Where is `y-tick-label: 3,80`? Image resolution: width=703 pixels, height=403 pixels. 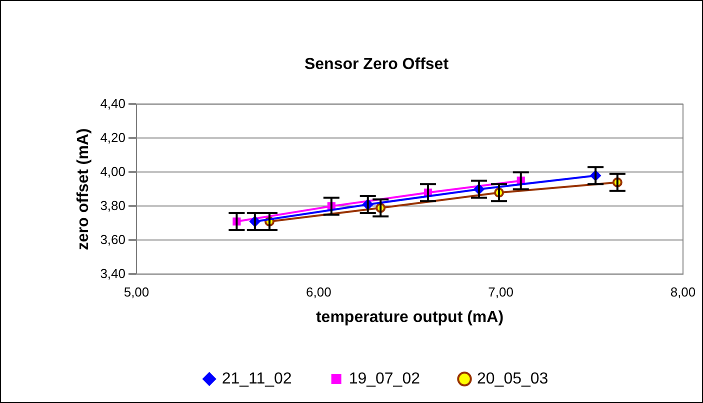
y-tick-label: 3,80 is located at coordinates (113, 205).